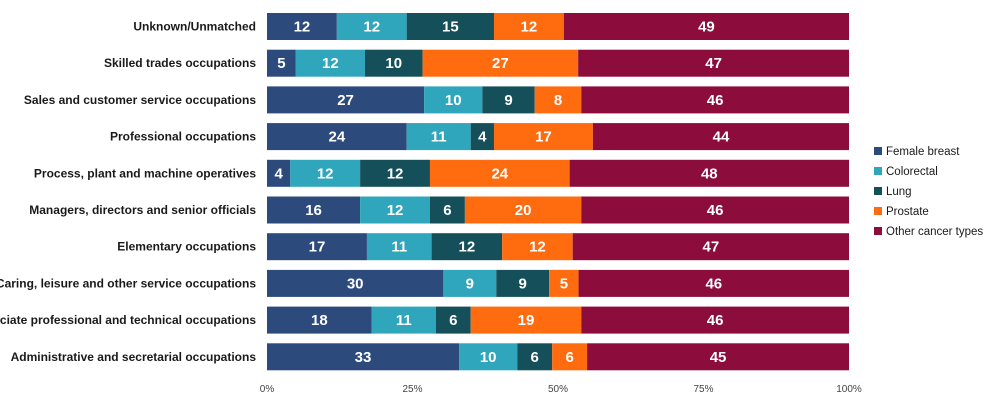 Image resolution: width=988 pixels, height=400 pixels. Describe the element at coordinates (899, 192) in the screenshot. I see `legend-label: Lung` at that location.